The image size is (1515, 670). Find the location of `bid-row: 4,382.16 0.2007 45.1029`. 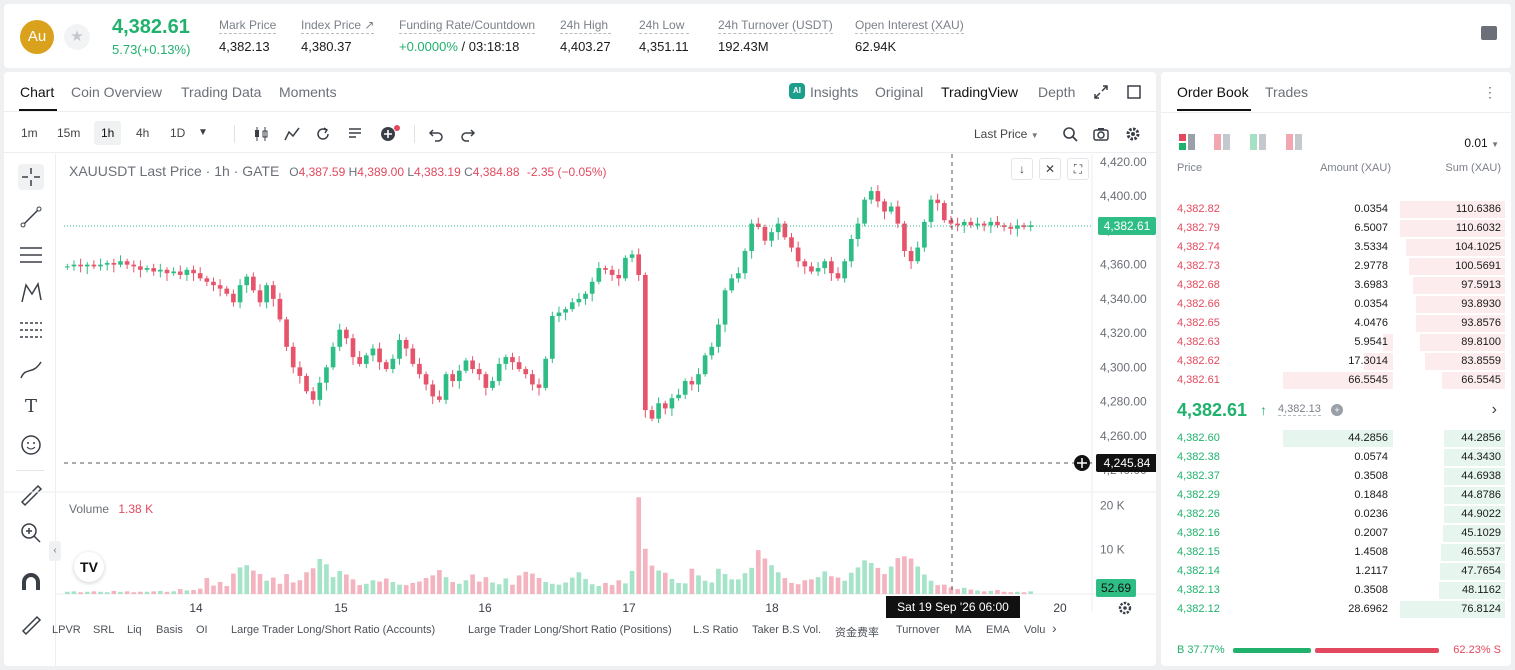

bid-row: 4,382.16 0.2007 45.1029 is located at coordinates (1336, 533).